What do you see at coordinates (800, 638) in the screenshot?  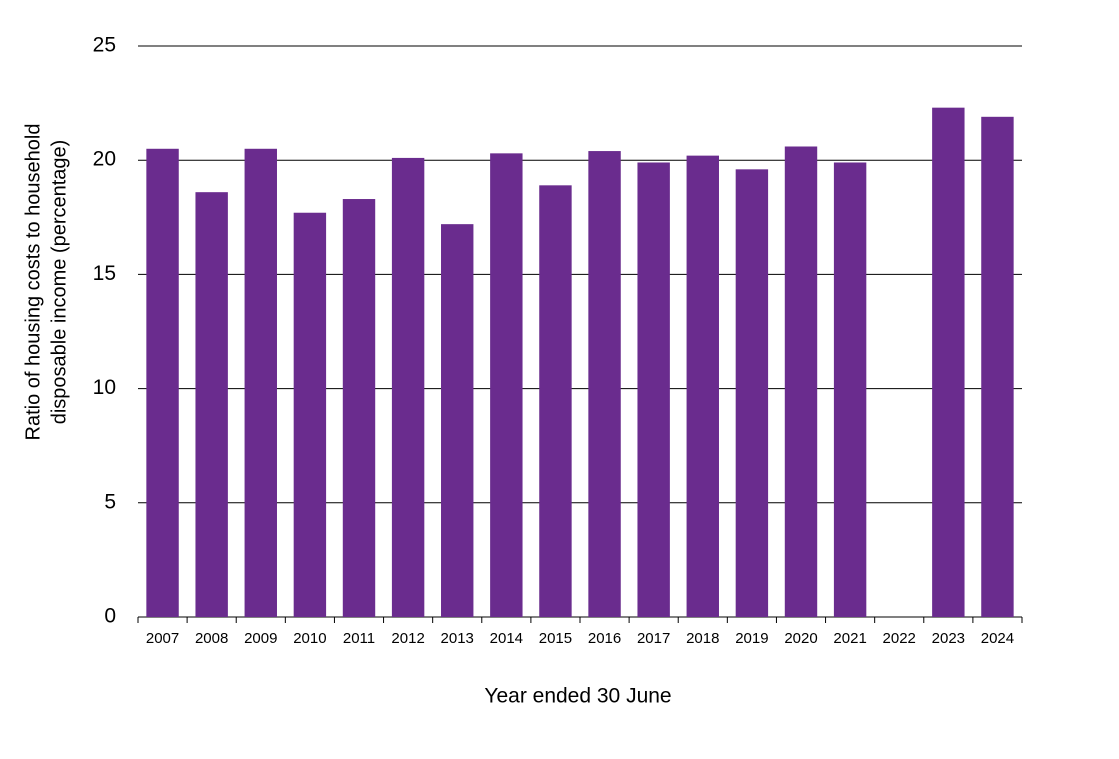 I see `x-tick-label: 2020` at bounding box center [800, 638].